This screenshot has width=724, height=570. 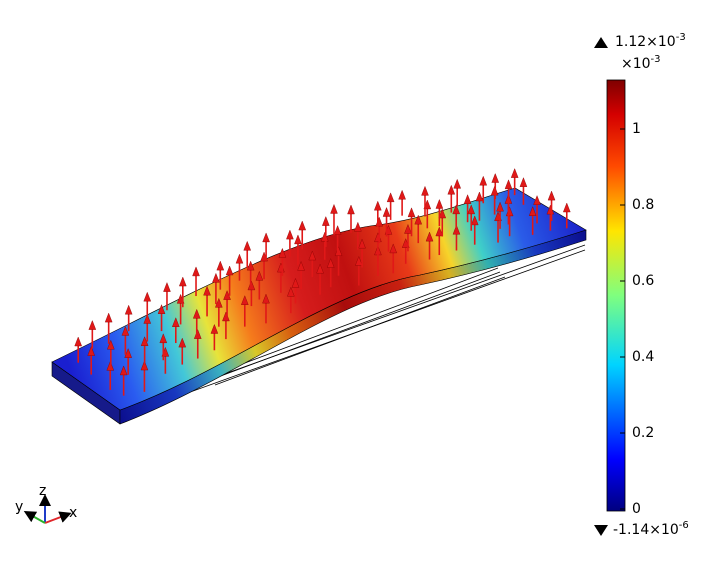 What do you see at coordinates (643, 357) in the screenshot?
I see `colorbar-tick-label: 0.4` at bounding box center [643, 357].